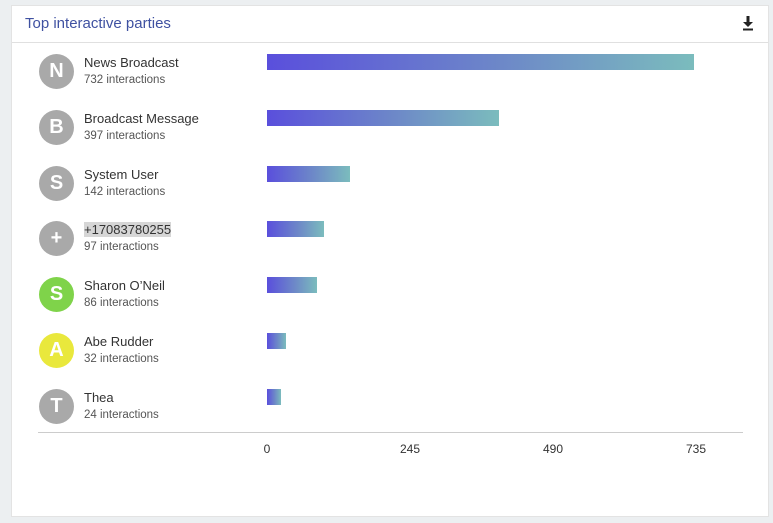 This screenshot has width=773, height=523. Describe the element at coordinates (128, 230) in the screenshot. I see `party-name: +17083780255` at that location.